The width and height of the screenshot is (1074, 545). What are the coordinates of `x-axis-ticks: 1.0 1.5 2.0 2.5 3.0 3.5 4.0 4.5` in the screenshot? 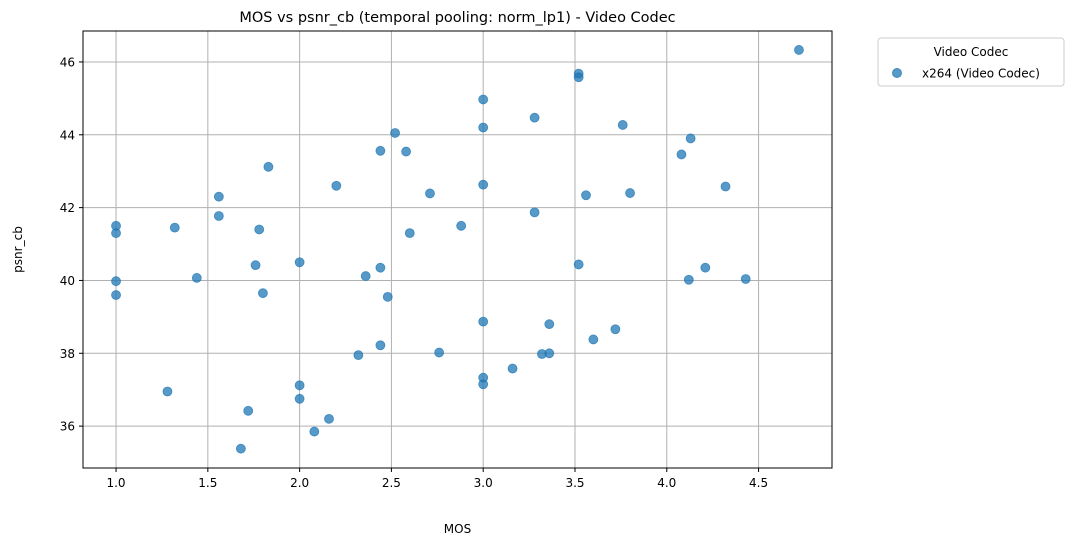 It's located at (437, 479).